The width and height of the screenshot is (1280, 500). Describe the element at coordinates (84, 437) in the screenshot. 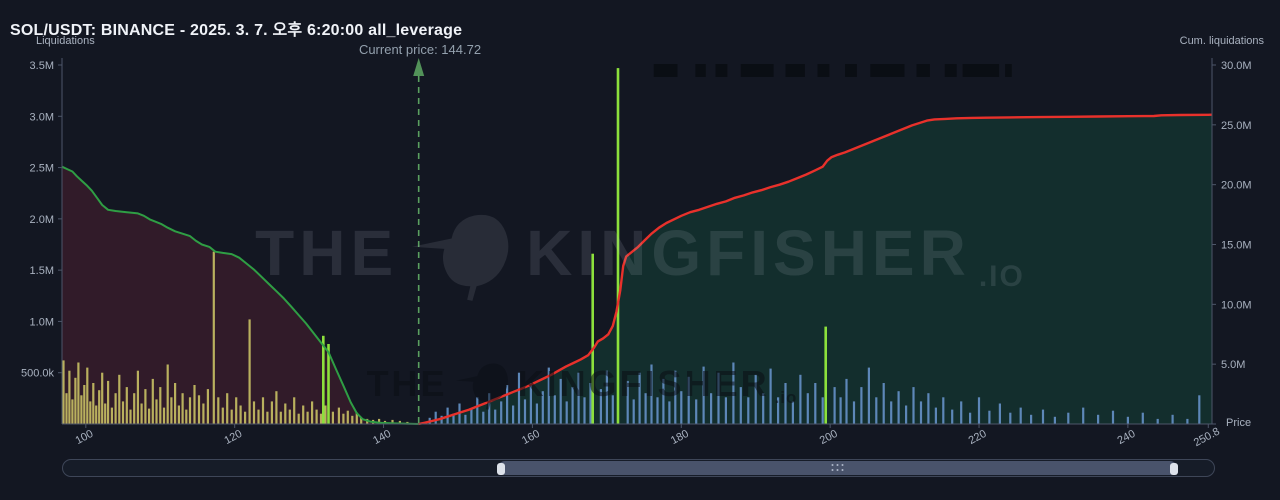

I see `x-tick-label: 100` at that location.